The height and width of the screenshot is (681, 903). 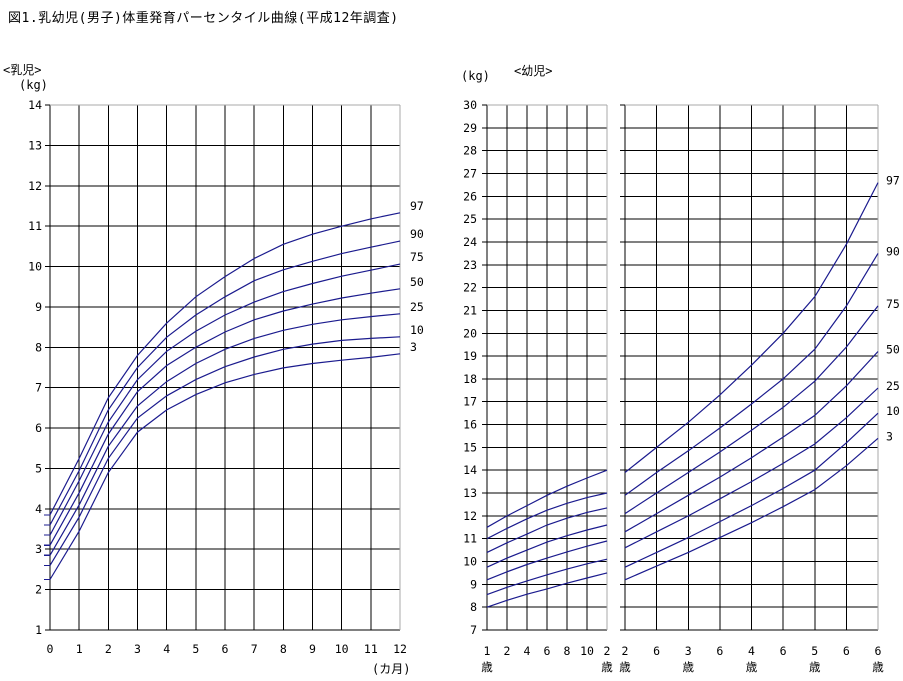 I want to click on y-axis-tick-label: 10, so click(x=35, y=267).